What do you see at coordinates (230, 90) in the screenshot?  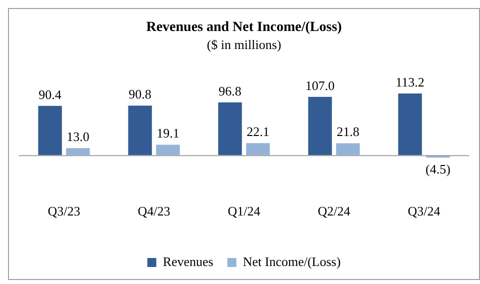 I see `data-label: 96.8` at bounding box center [230, 90].